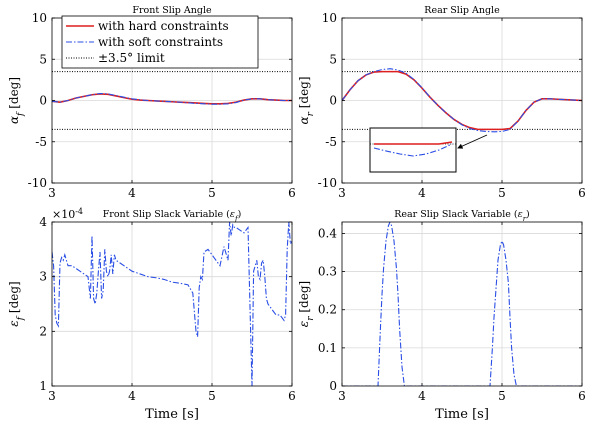 The width and height of the screenshot is (590, 437). Describe the element at coordinates (131, 58) in the screenshot. I see `legend-entry: ±3.5° limit` at that location.